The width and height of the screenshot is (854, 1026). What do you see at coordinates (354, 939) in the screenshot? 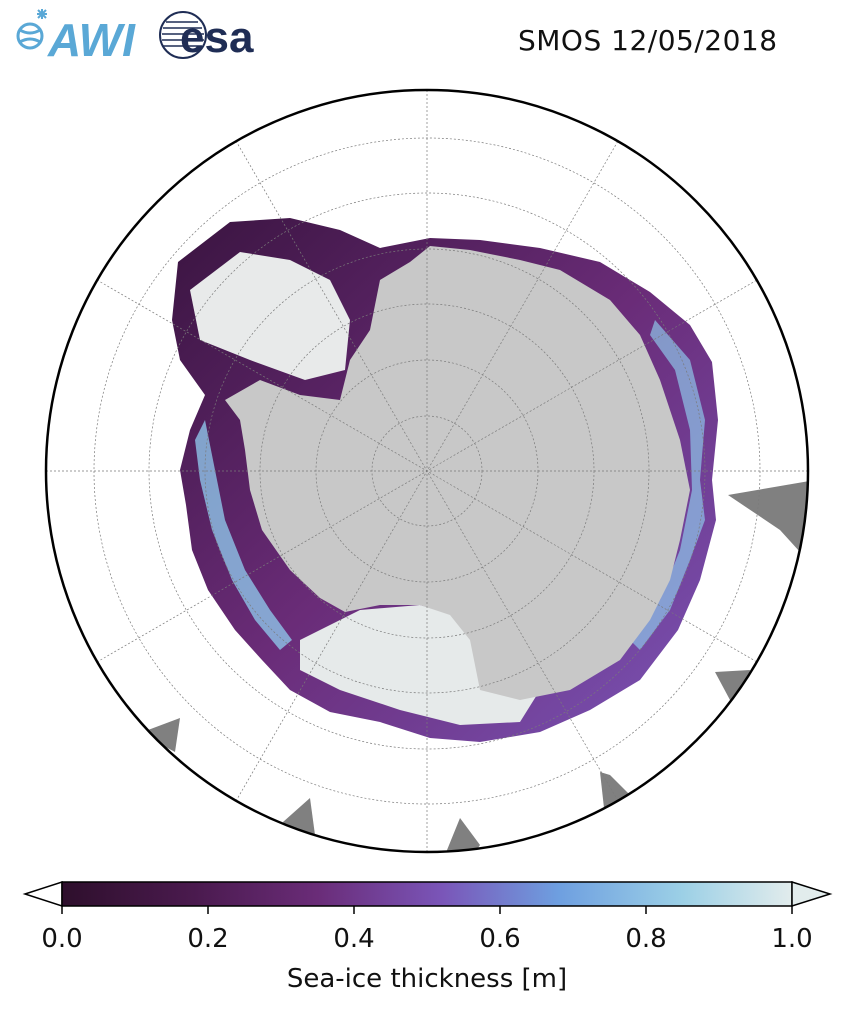
I see `tick-label-2: 0.4` at bounding box center [354, 939].